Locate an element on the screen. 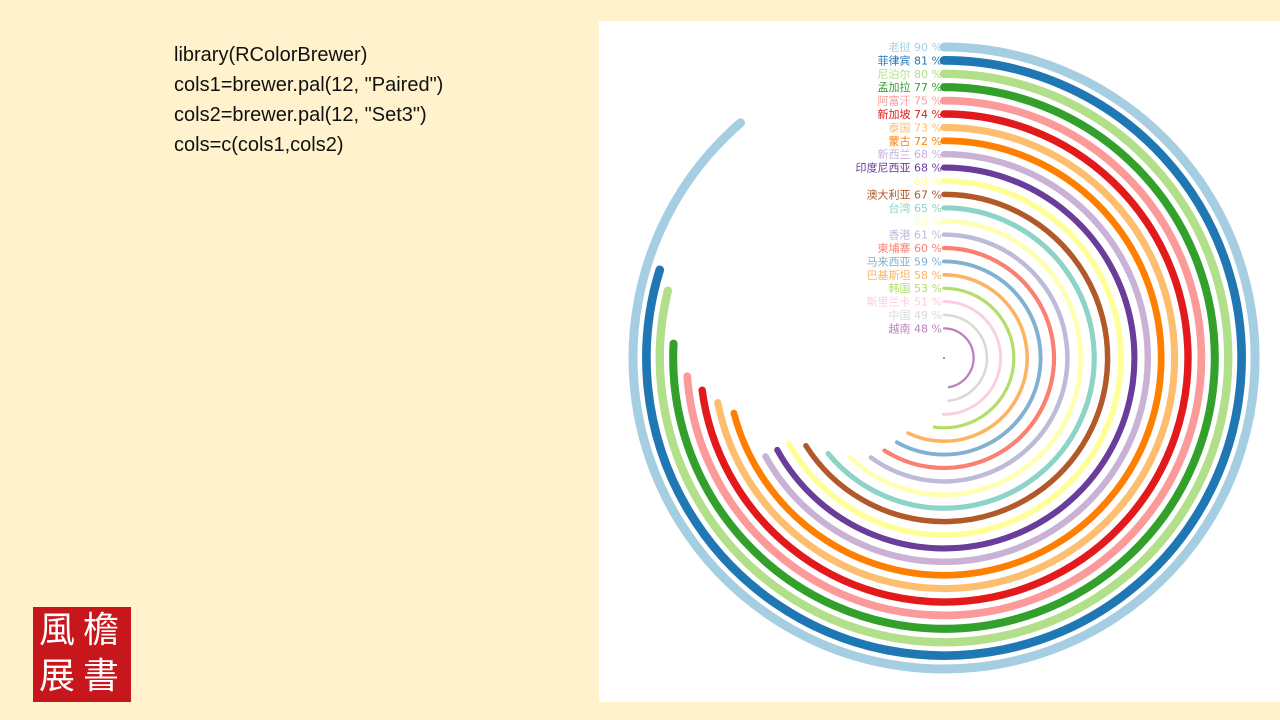 This screenshot has width=1280, height=720. bar-label: 巴基斯坦 58 % is located at coordinates (904, 275).